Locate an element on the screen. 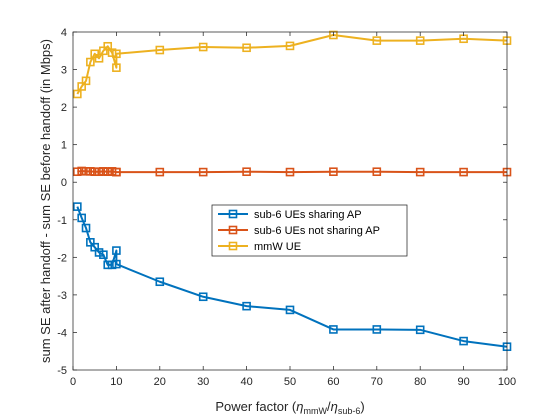 The image size is (560, 420). legend-label-1: sub-6 UEs not sharing AP is located at coordinates (317, 231).